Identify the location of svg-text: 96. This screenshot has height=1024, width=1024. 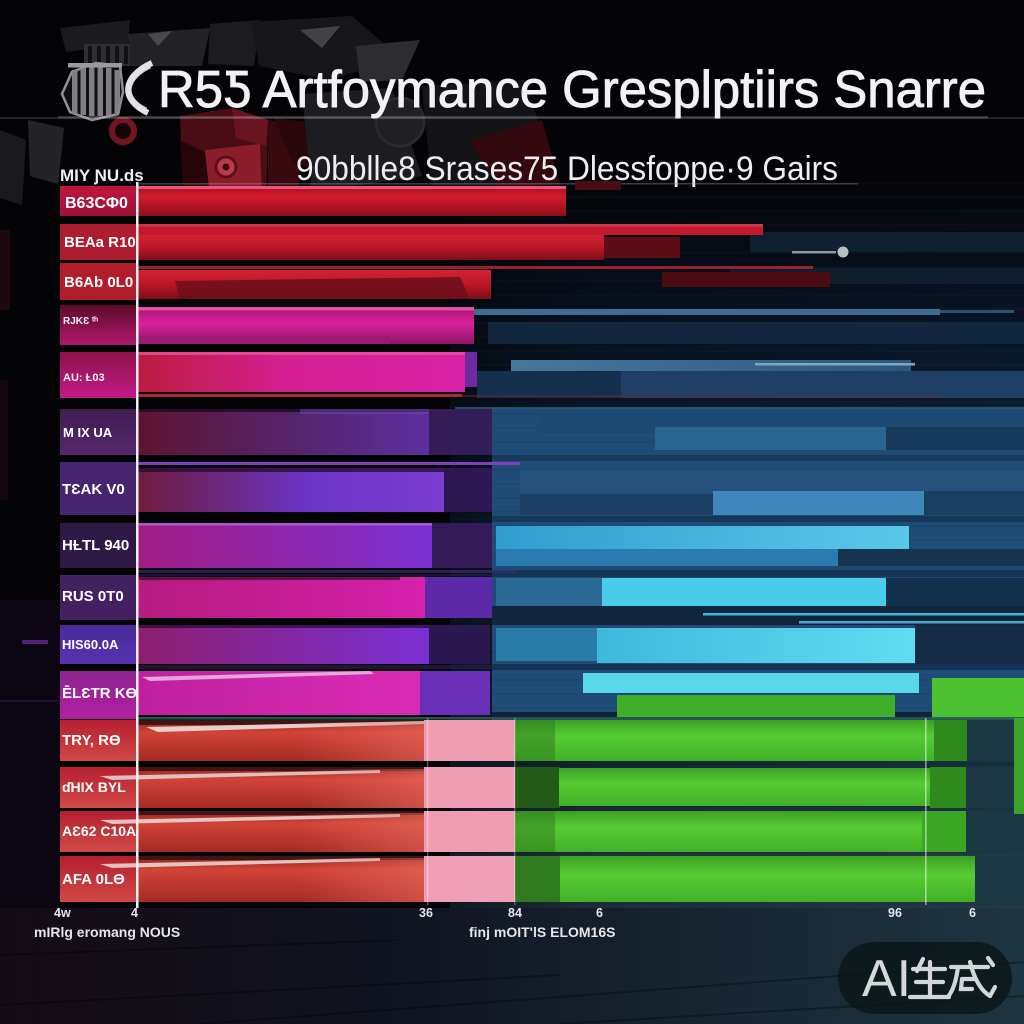
(895, 913).